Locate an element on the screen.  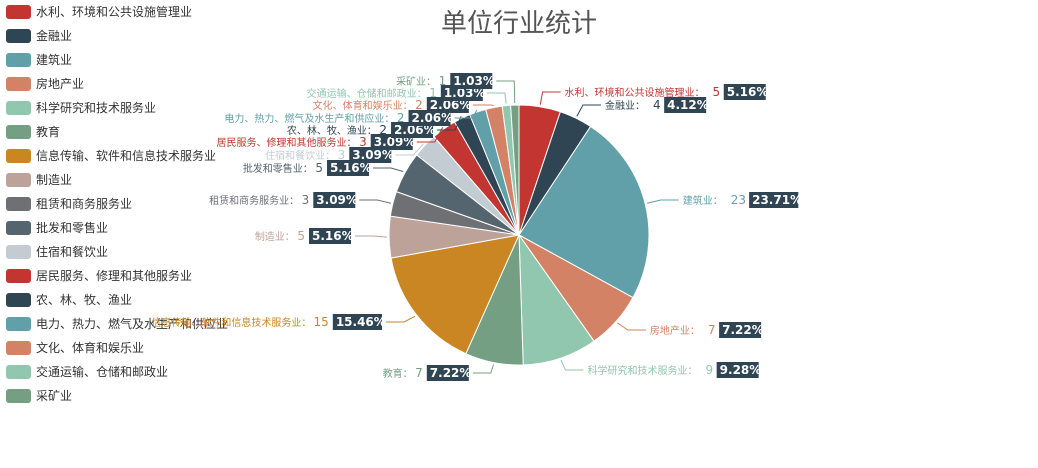
label-name: 住宿和餐饮业： is located at coordinates (300, 155).